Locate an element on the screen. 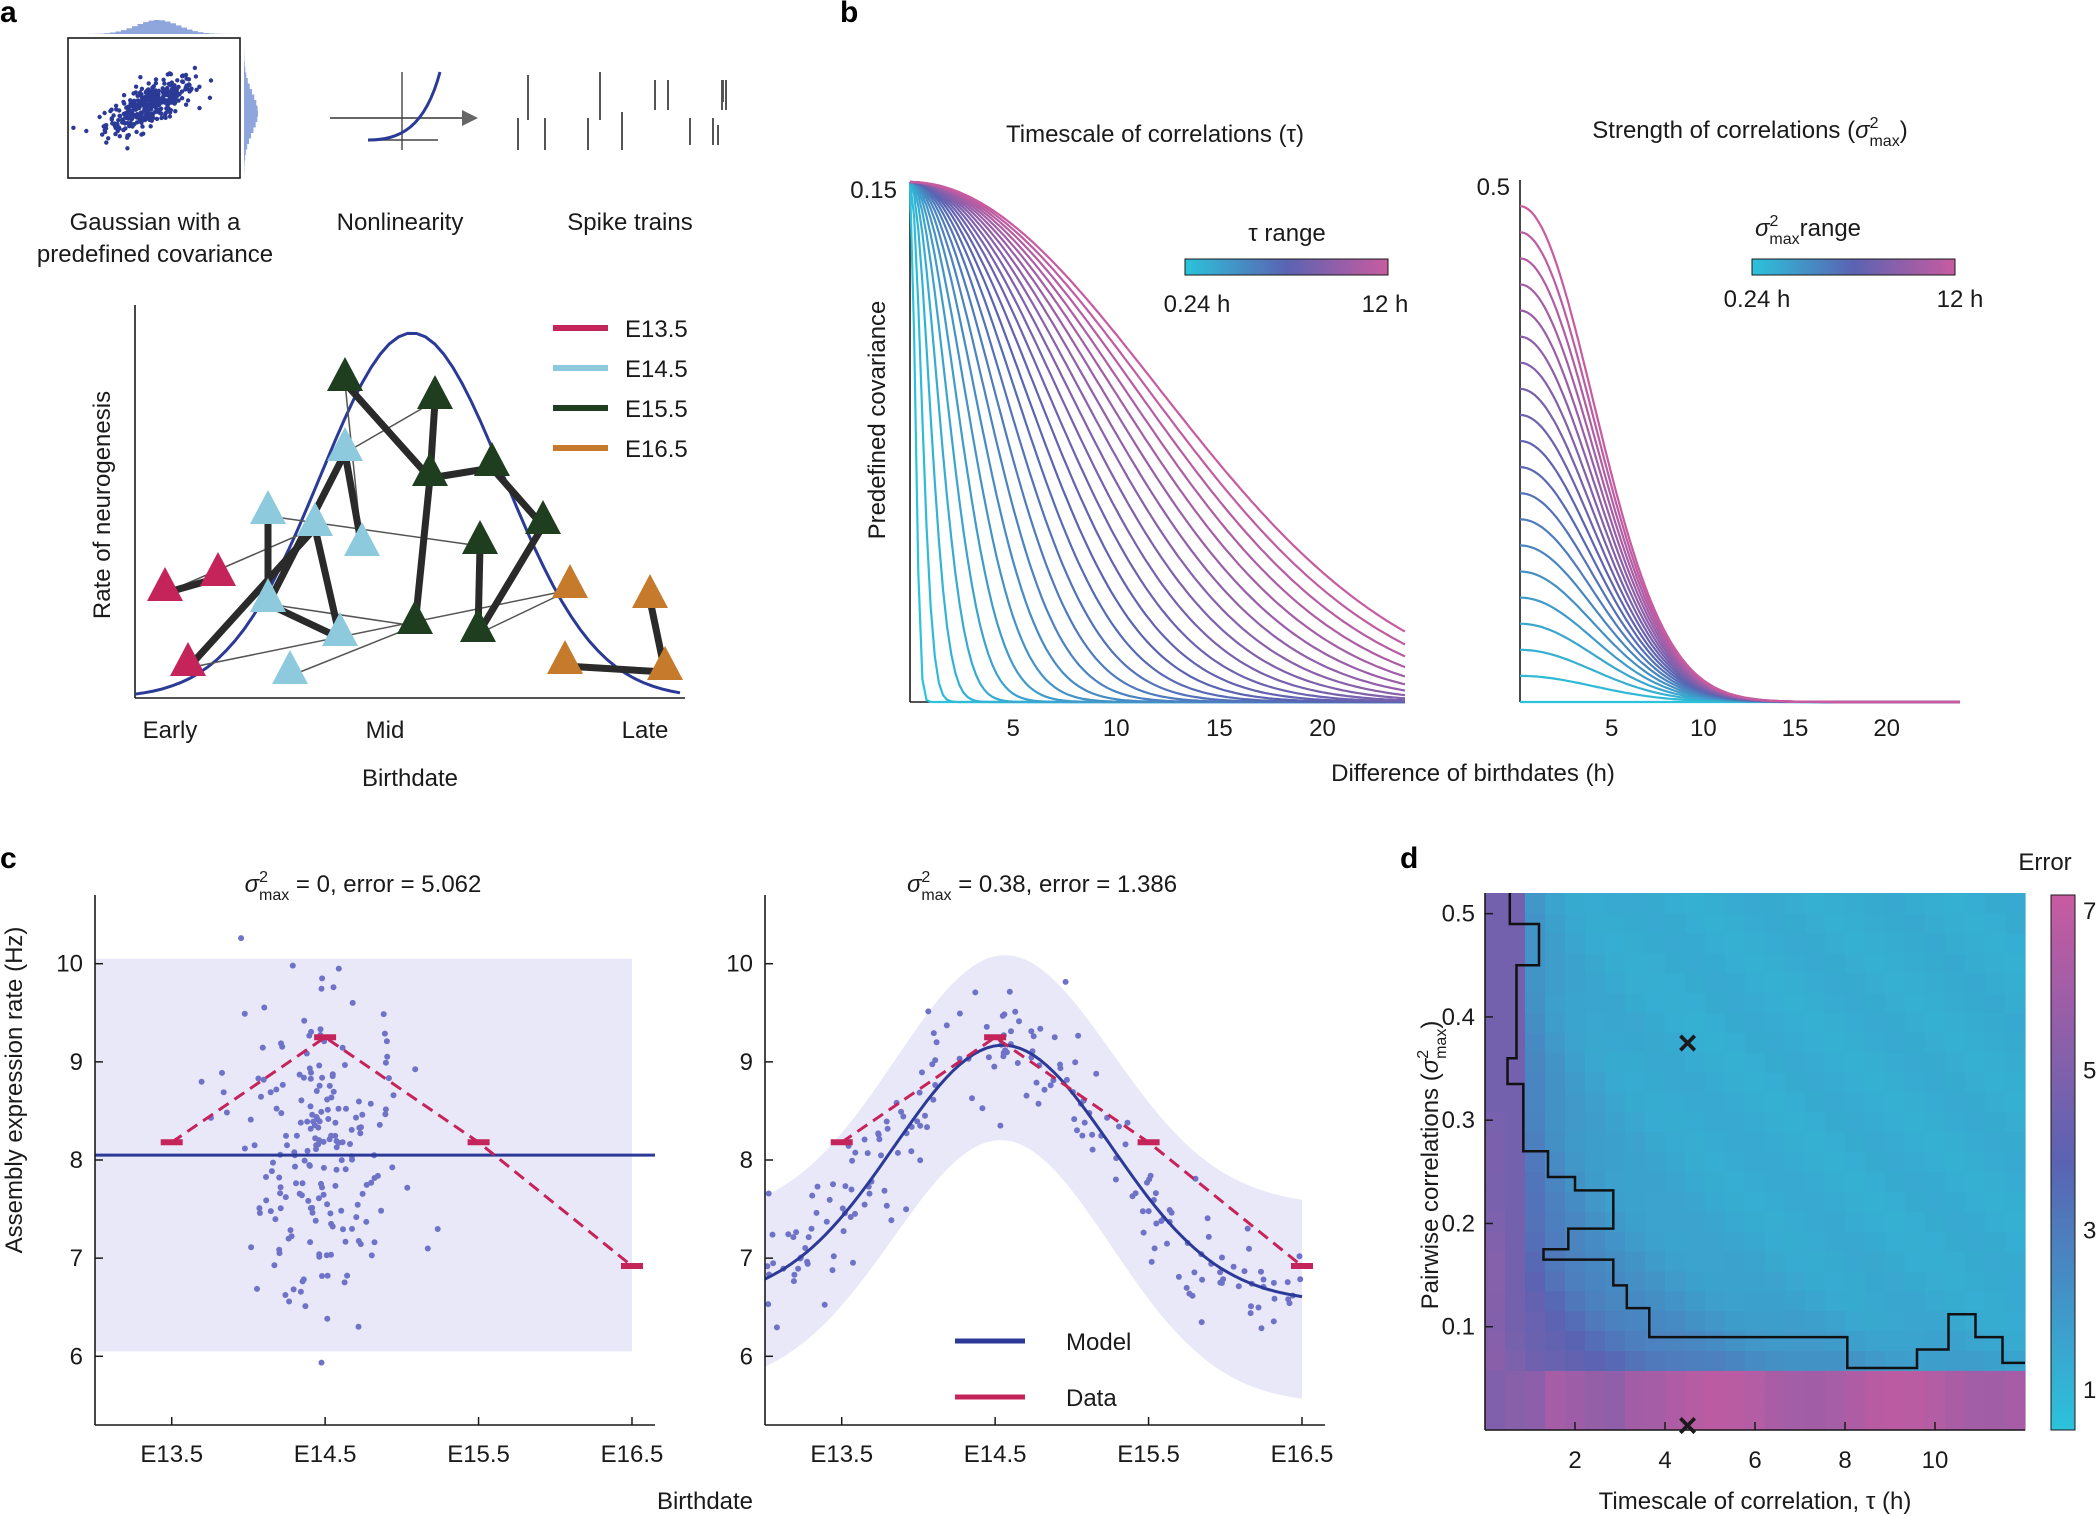 This screenshot has width=2100, height=1516. b-right-x-tick: 20 is located at coordinates (1886, 728).